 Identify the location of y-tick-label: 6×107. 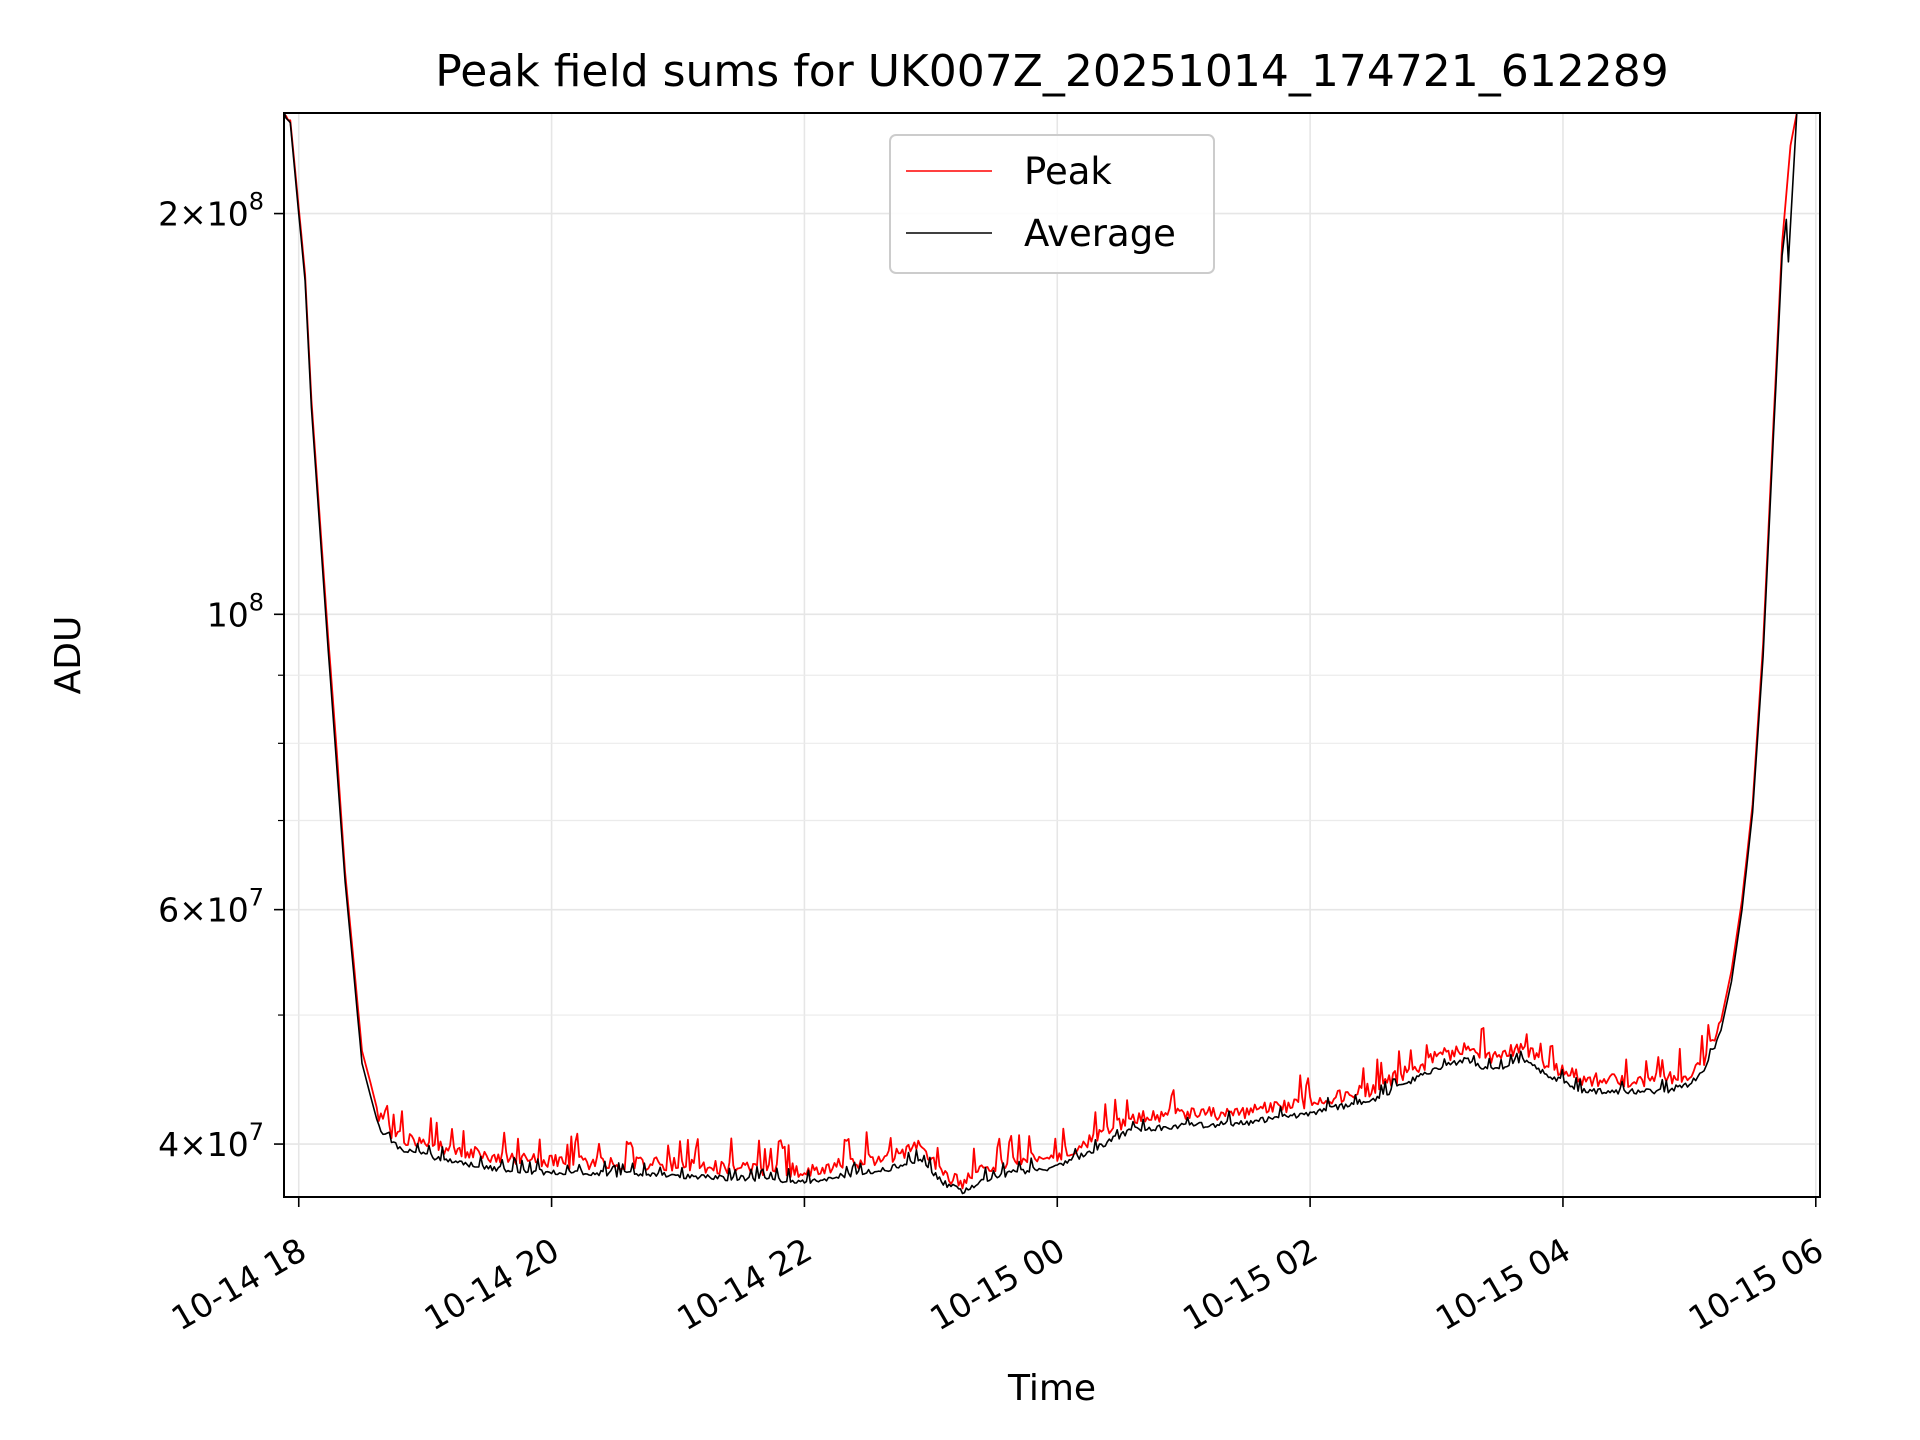
(211, 907).